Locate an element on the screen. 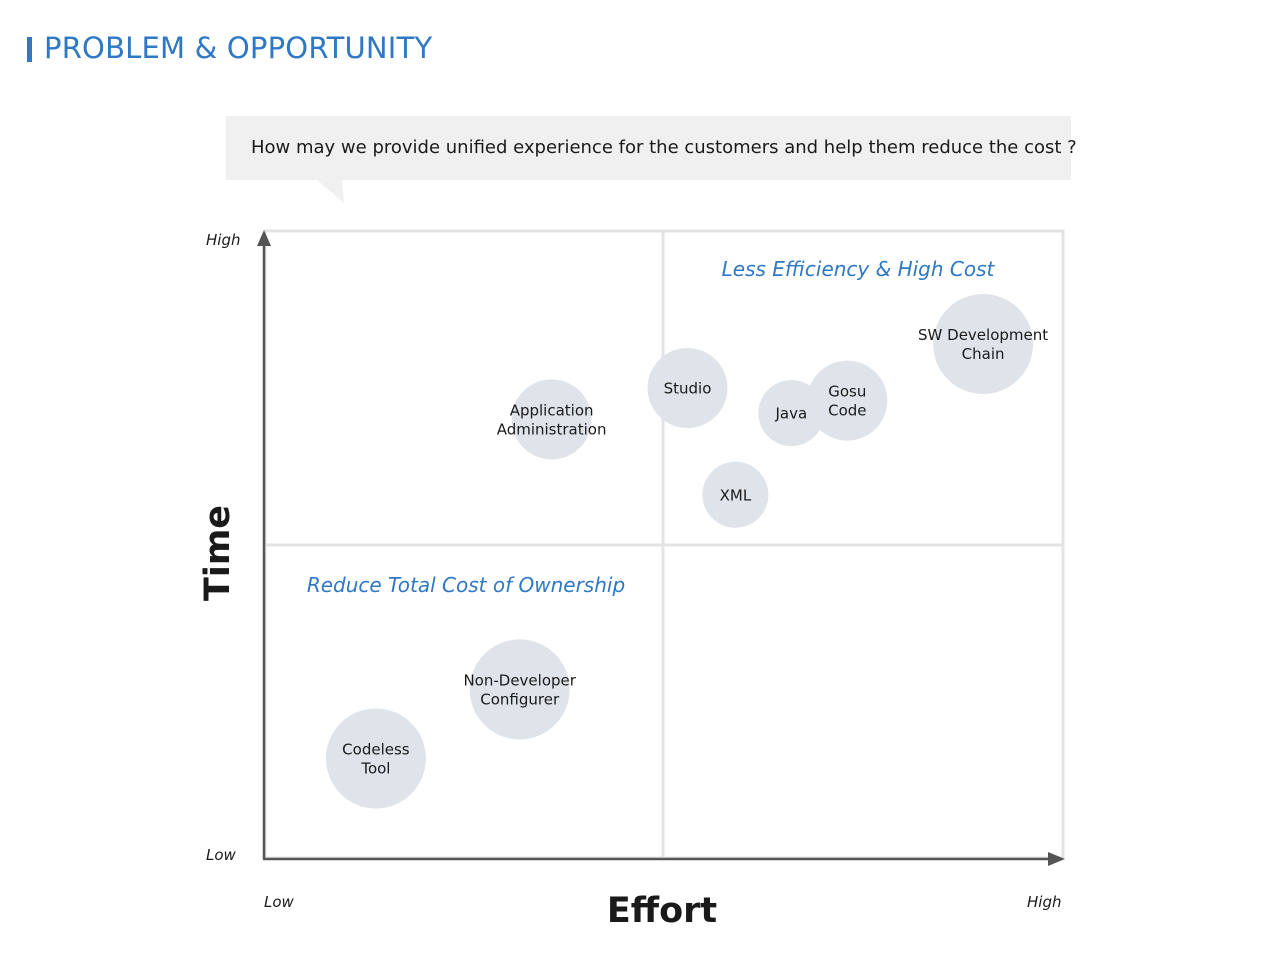  x-axis-low-label: Low is located at coordinates (279, 902).